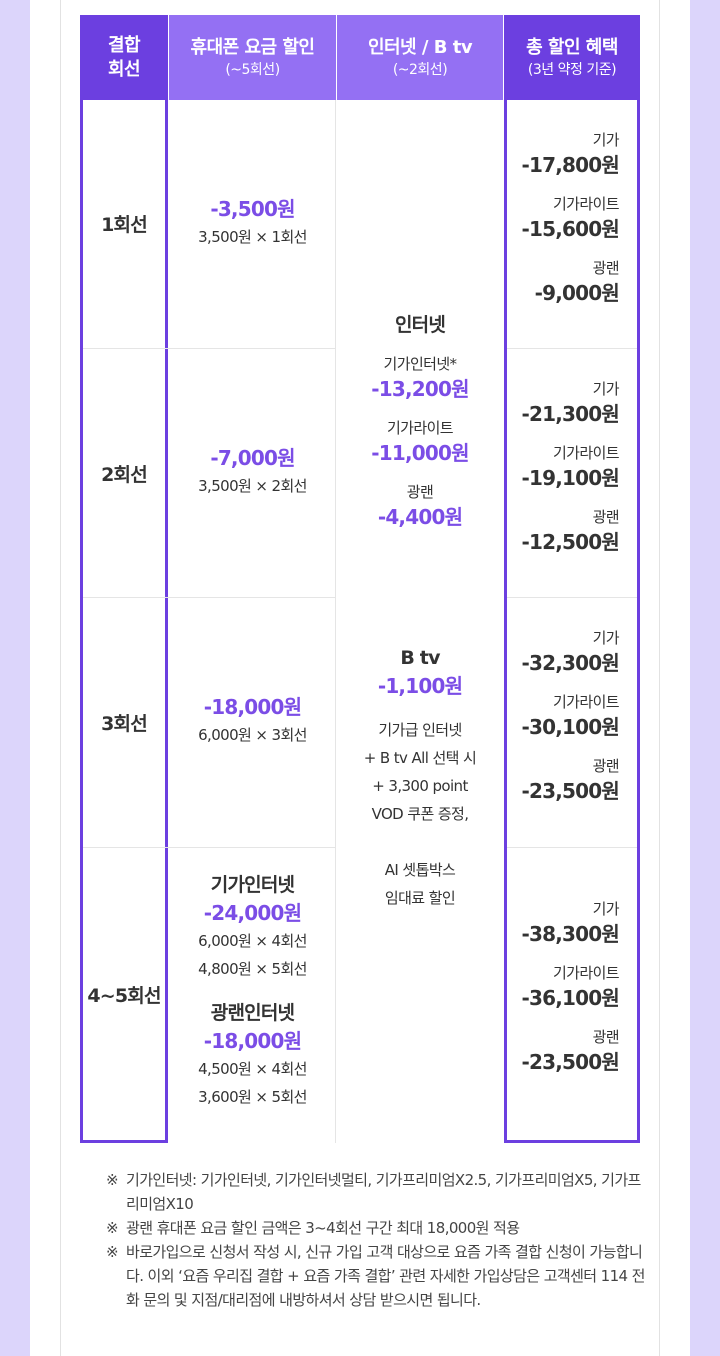 The image size is (720, 1356). What do you see at coordinates (420, 730) in the screenshot?
I see `btv-desc-line: 기가급 인터넷` at bounding box center [420, 730].